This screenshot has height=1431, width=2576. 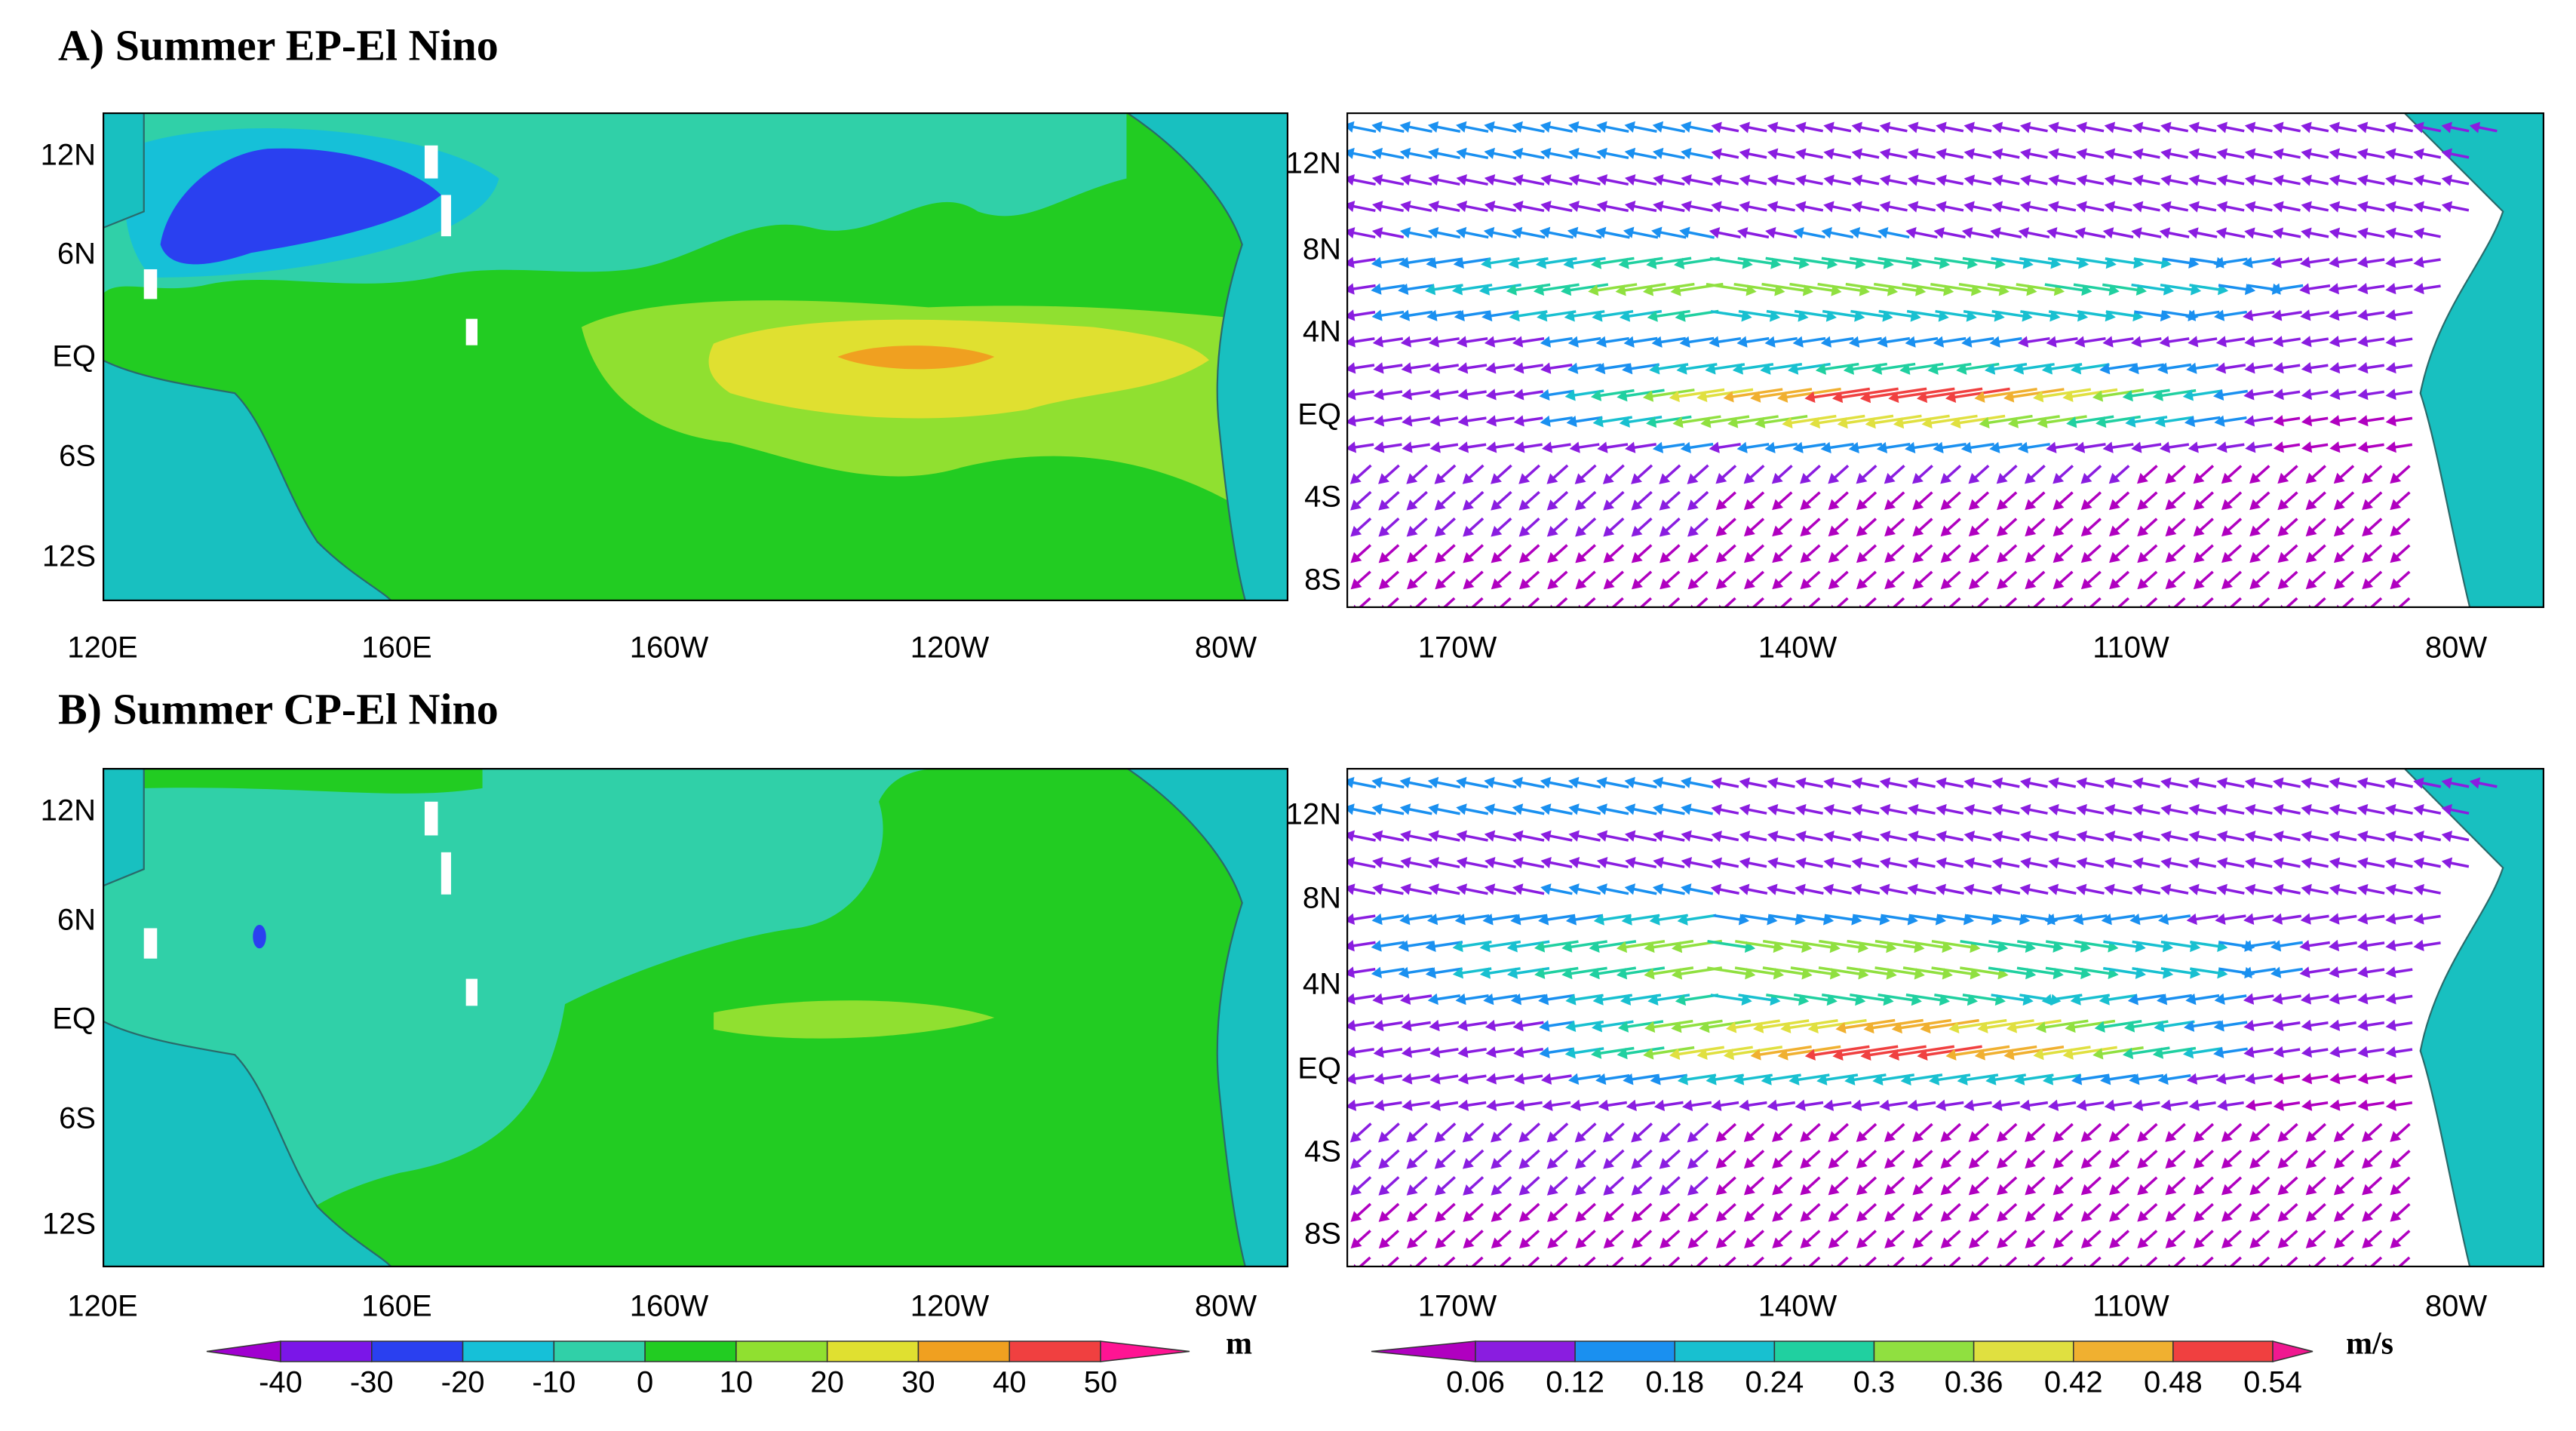 What do you see at coordinates (873, 1351) in the screenshot?
I see `colorbar-segment` at bounding box center [873, 1351].